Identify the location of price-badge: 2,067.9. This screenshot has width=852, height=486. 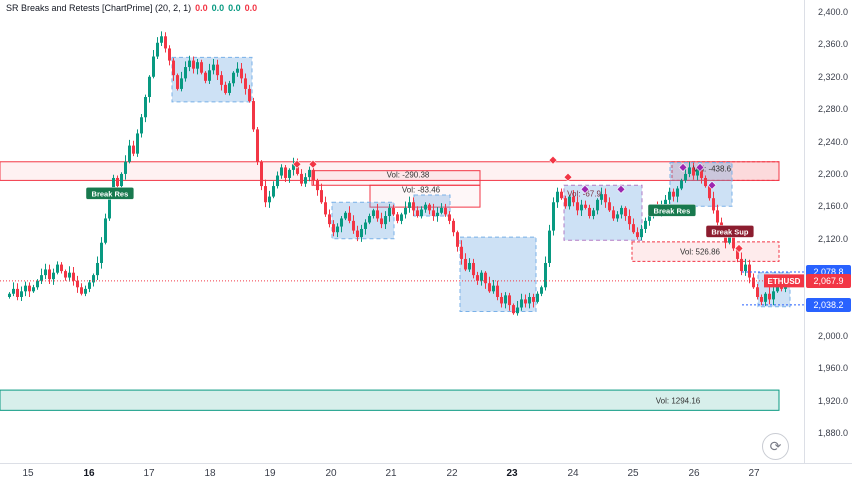
(828, 280).